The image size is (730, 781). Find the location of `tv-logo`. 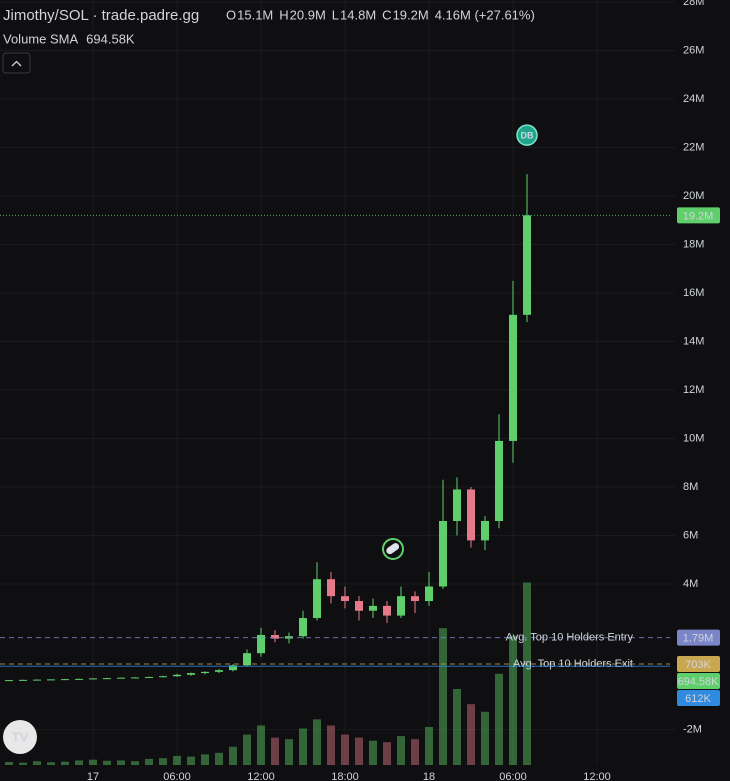

tv-logo is located at coordinates (20, 737).